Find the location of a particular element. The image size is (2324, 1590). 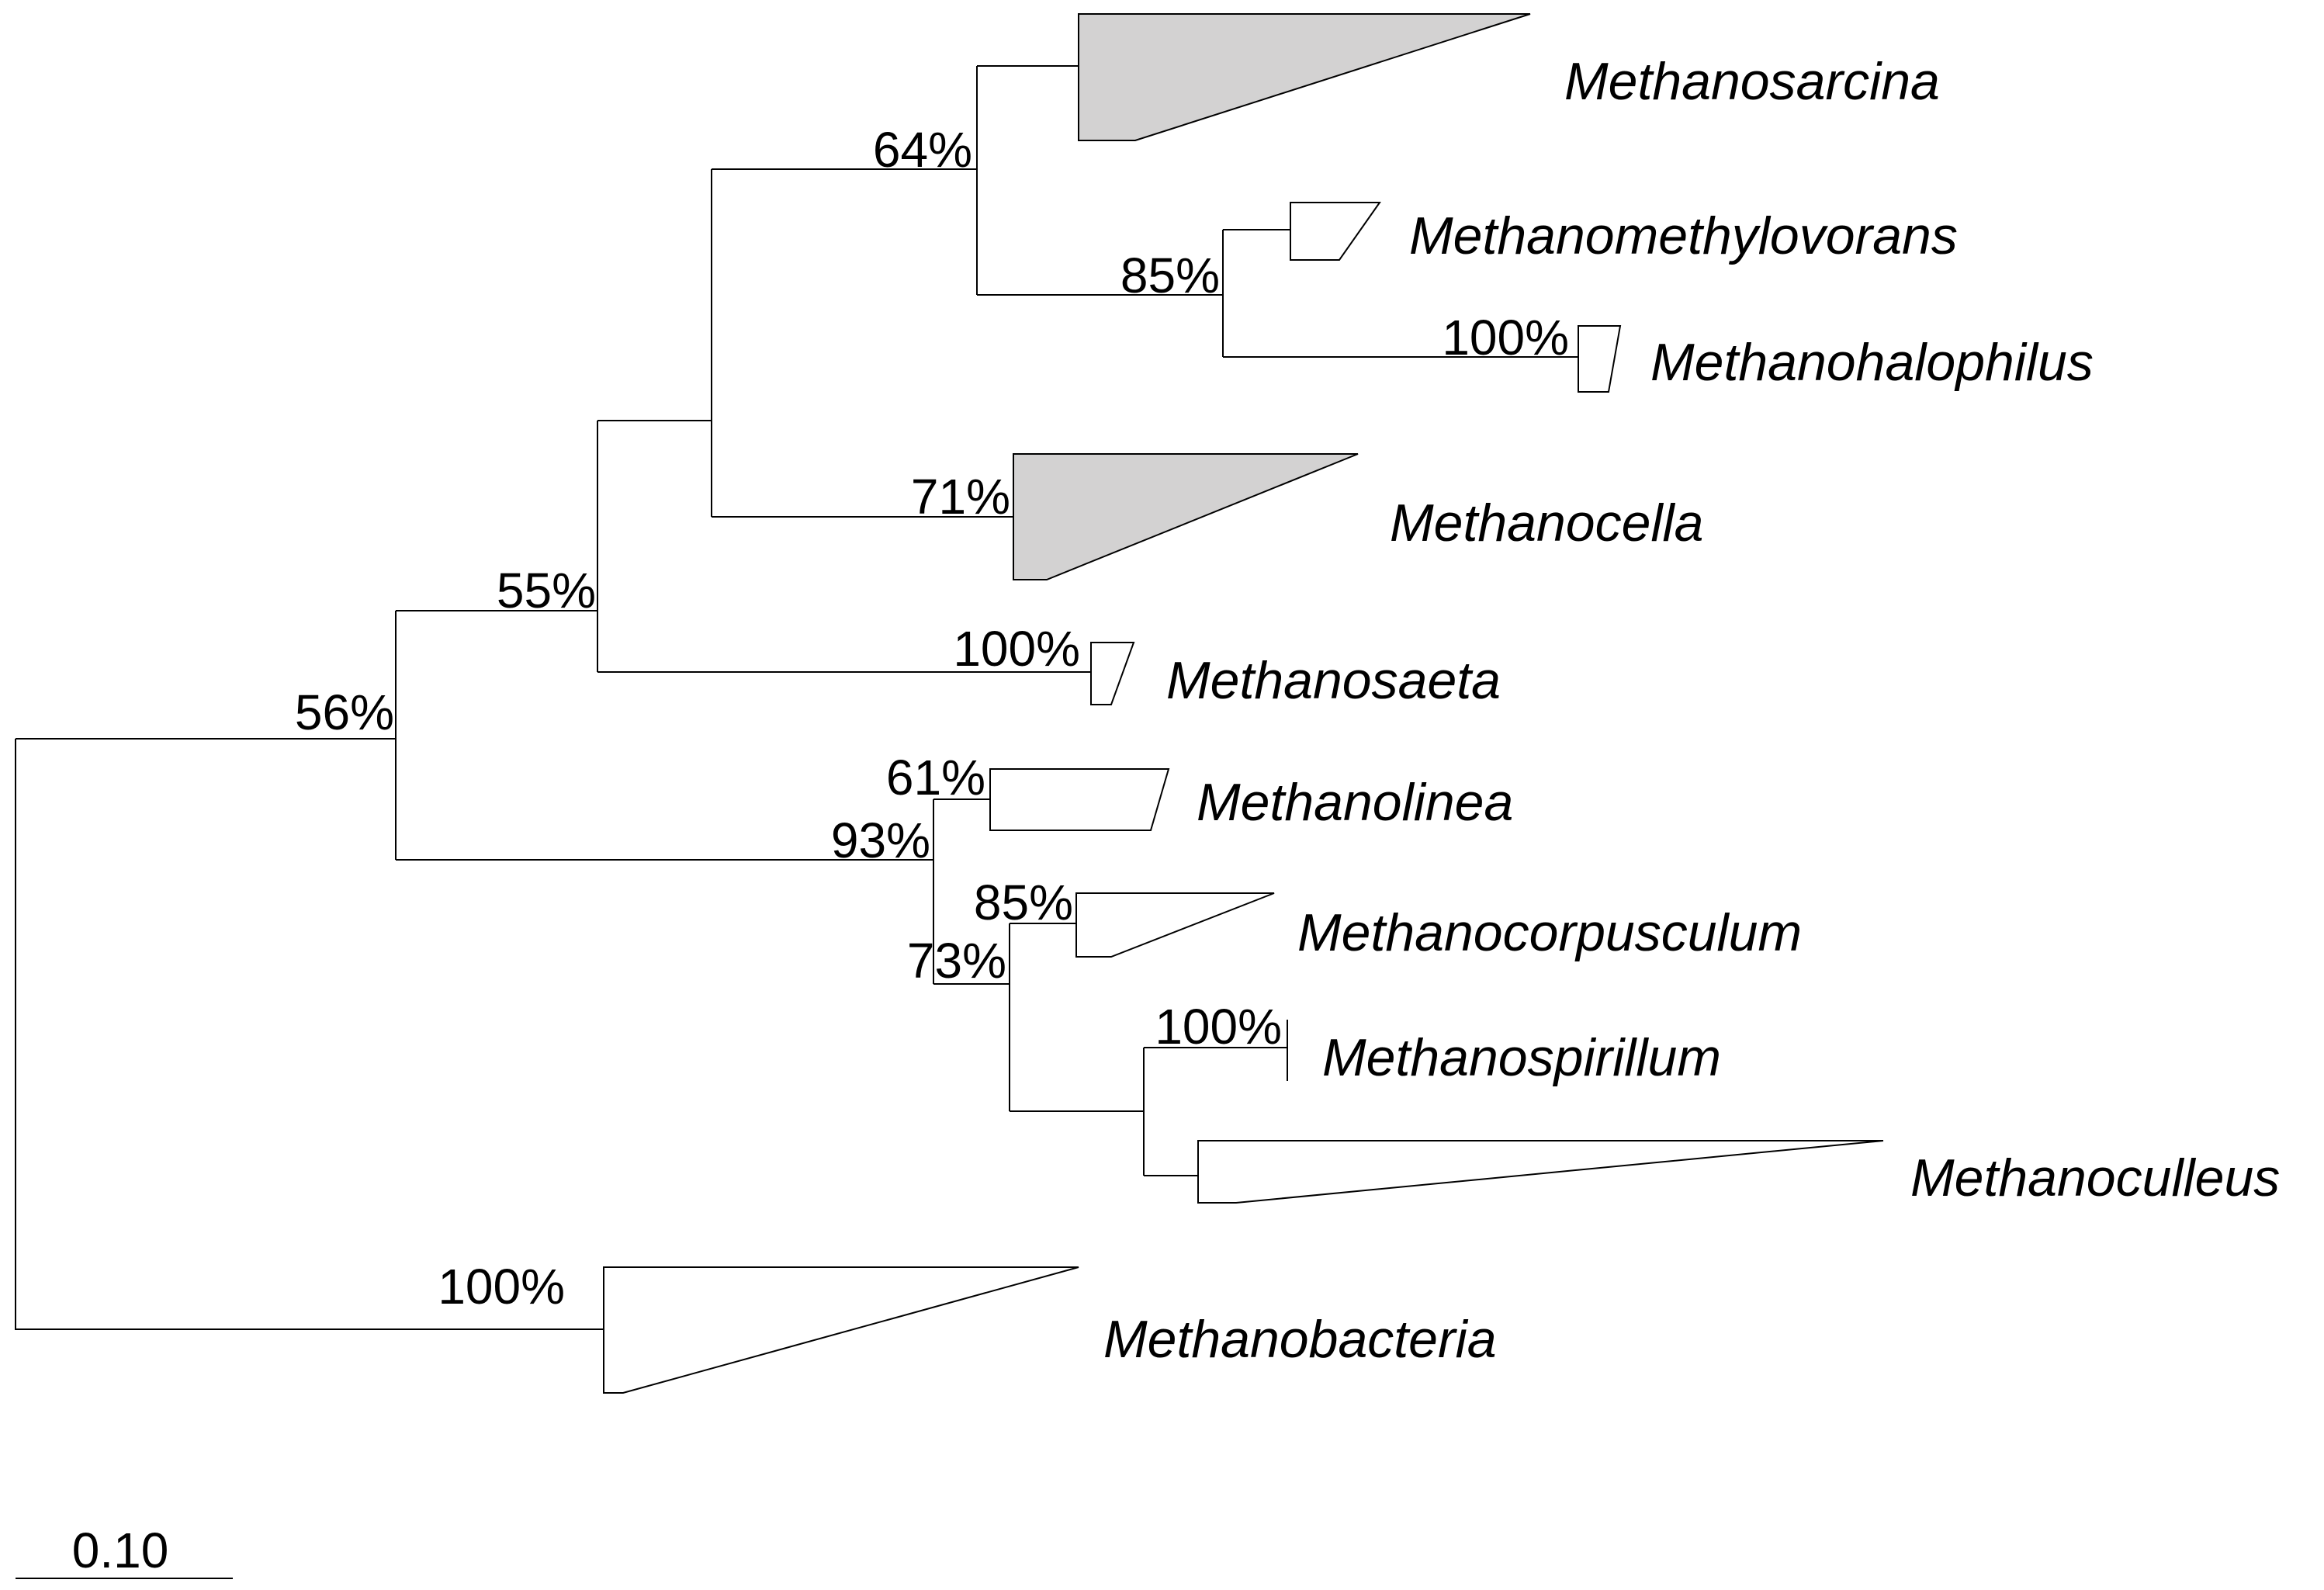

support-value-root: 56% is located at coordinates (344, 712).